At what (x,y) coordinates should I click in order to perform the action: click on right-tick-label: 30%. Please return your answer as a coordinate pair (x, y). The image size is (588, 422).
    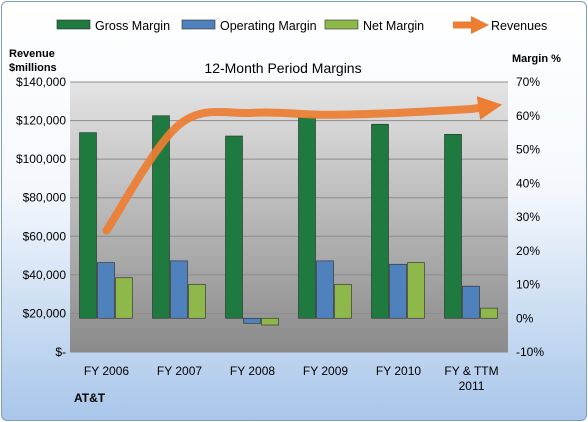
    Looking at the image, I should click on (528, 217).